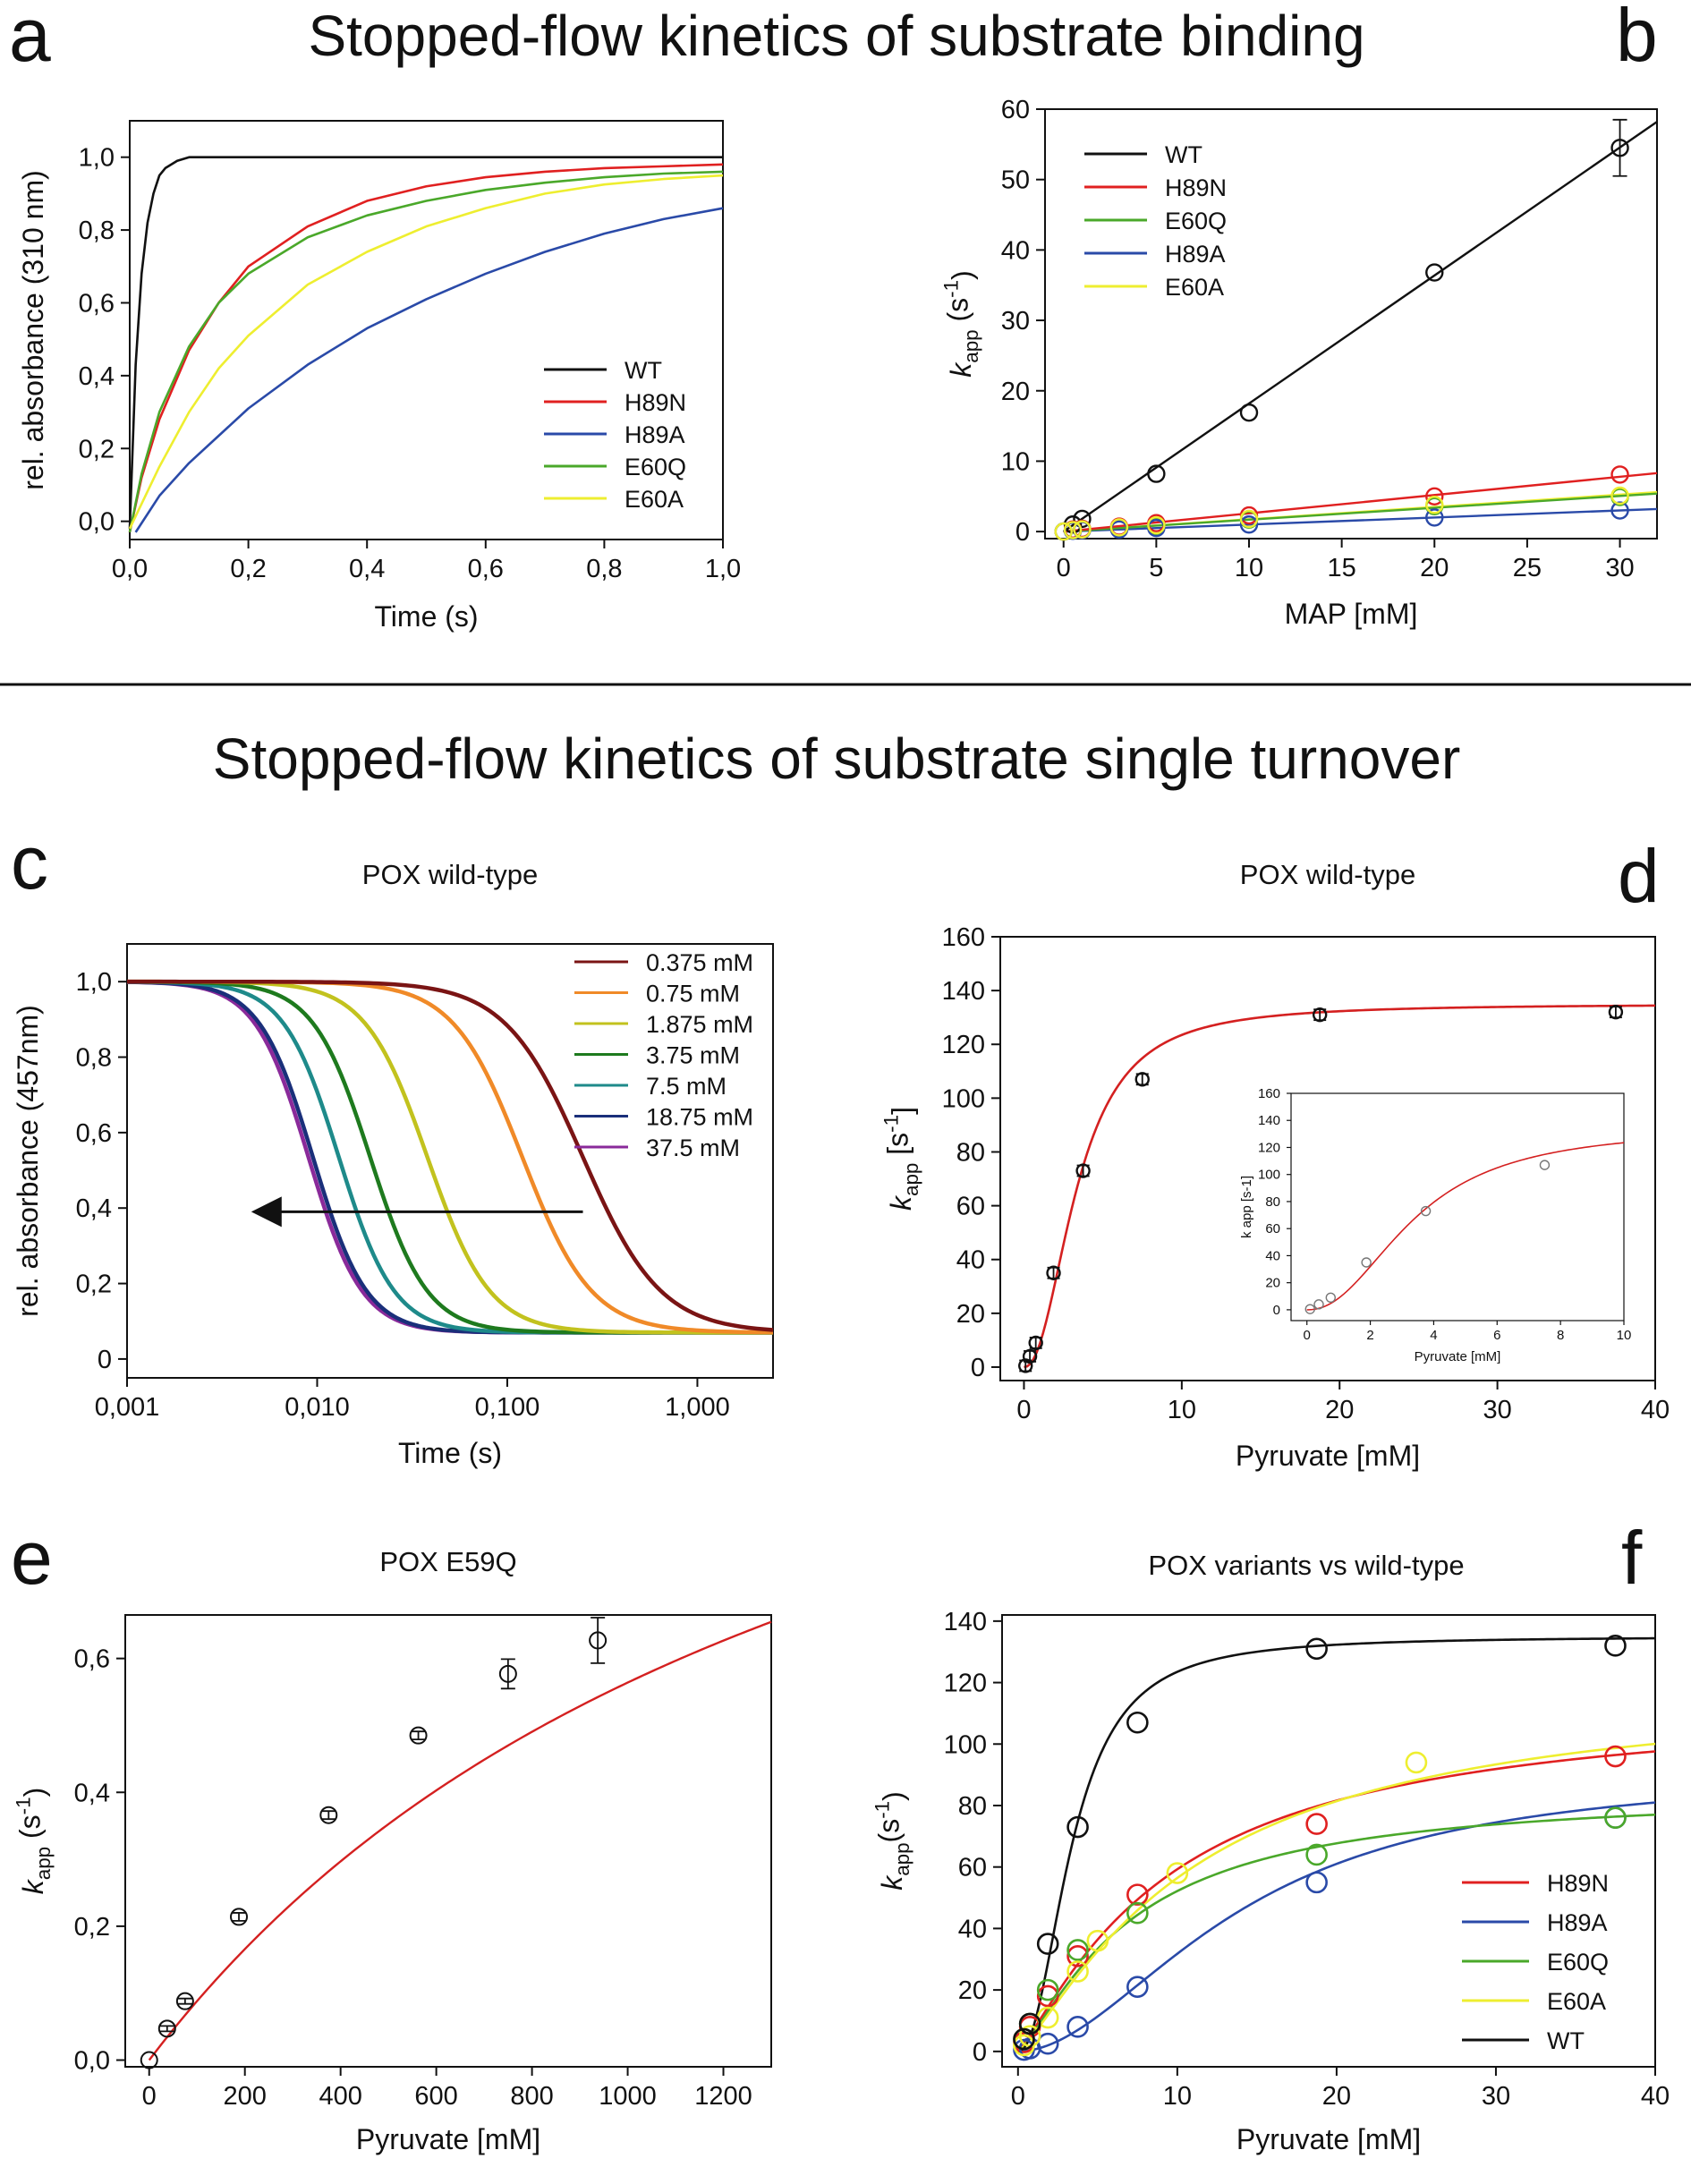  Describe the element at coordinates (340, 2096) in the screenshot. I see `x-tick-label: 400` at that location.